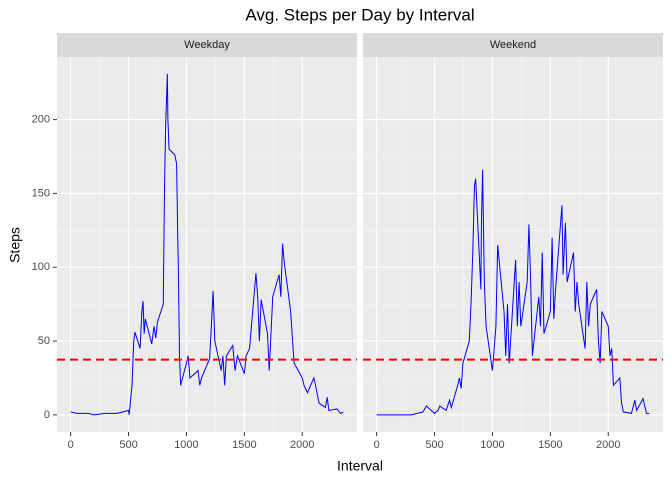 Image resolution: width=672 pixels, height=485 pixels. What do you see at coordinates (359, 14) in the screenshot?
I see `chart-title: Avg. Steps per Day by Interval` at bounding box center [359, 14].